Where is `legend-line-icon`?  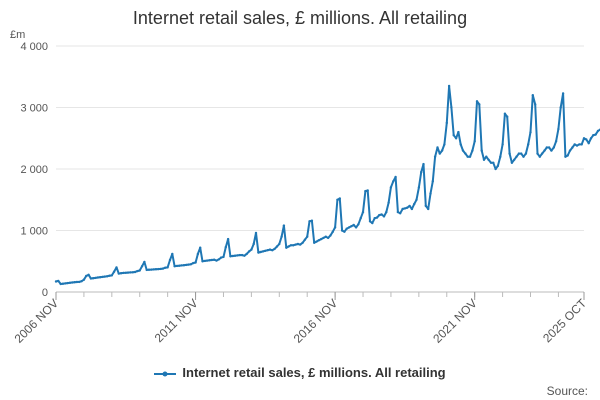
legend-line-icon is located at coordinates (165, 374).